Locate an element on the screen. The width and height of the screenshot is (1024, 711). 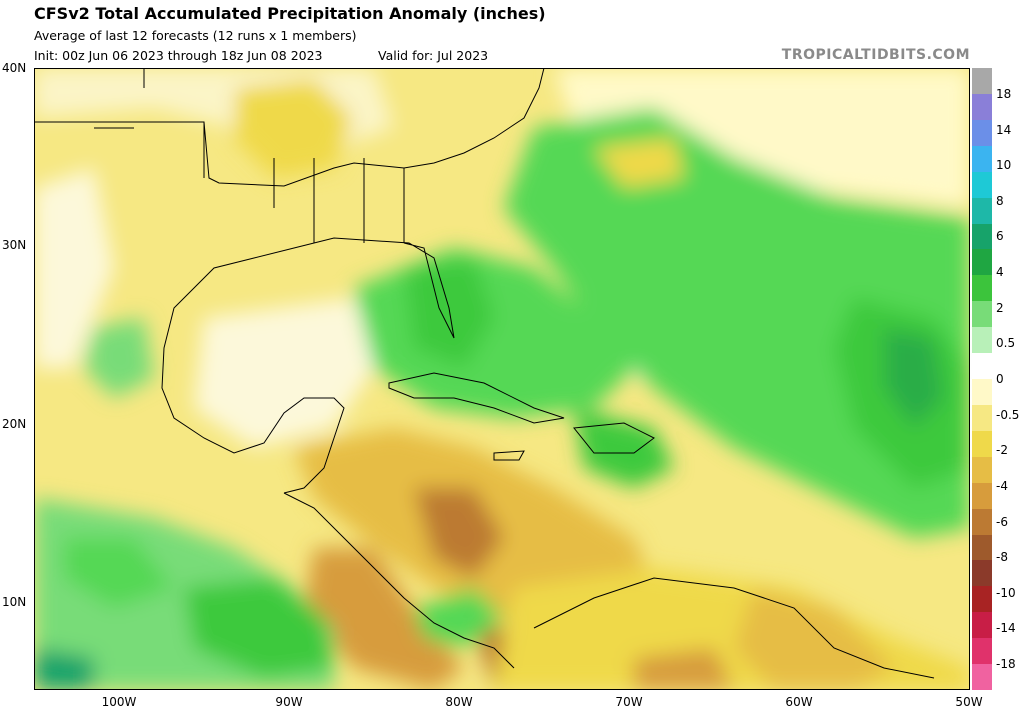
colorbar-label: 0.5 is located at coordinates (1006, 343).